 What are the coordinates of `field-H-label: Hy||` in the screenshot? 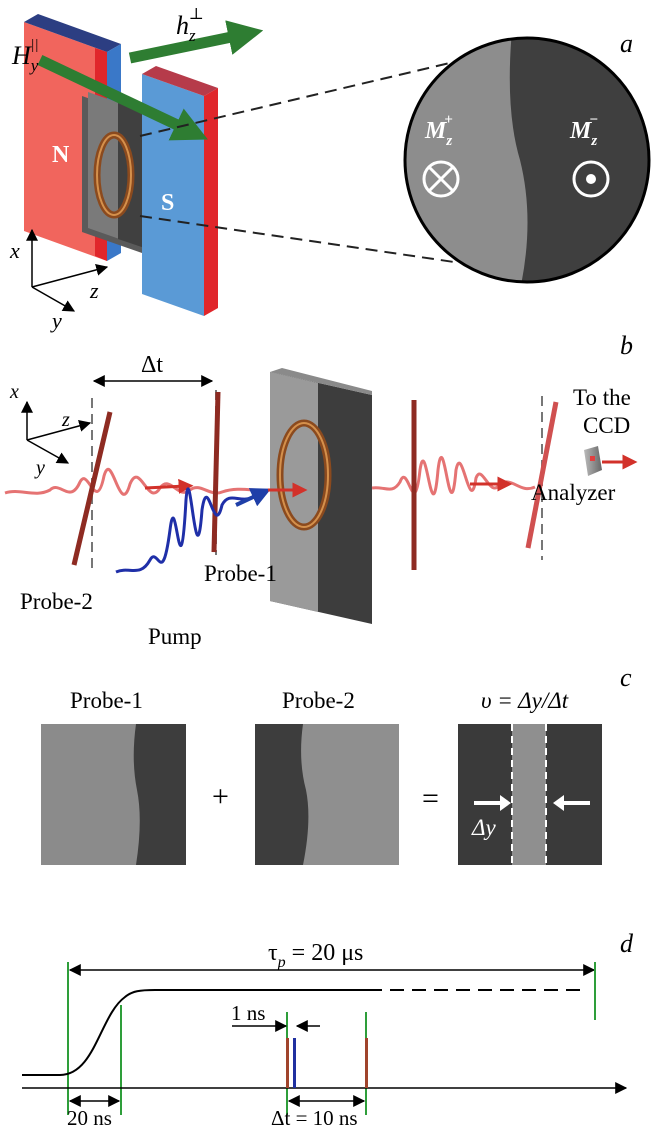 It's located at (25, 56).